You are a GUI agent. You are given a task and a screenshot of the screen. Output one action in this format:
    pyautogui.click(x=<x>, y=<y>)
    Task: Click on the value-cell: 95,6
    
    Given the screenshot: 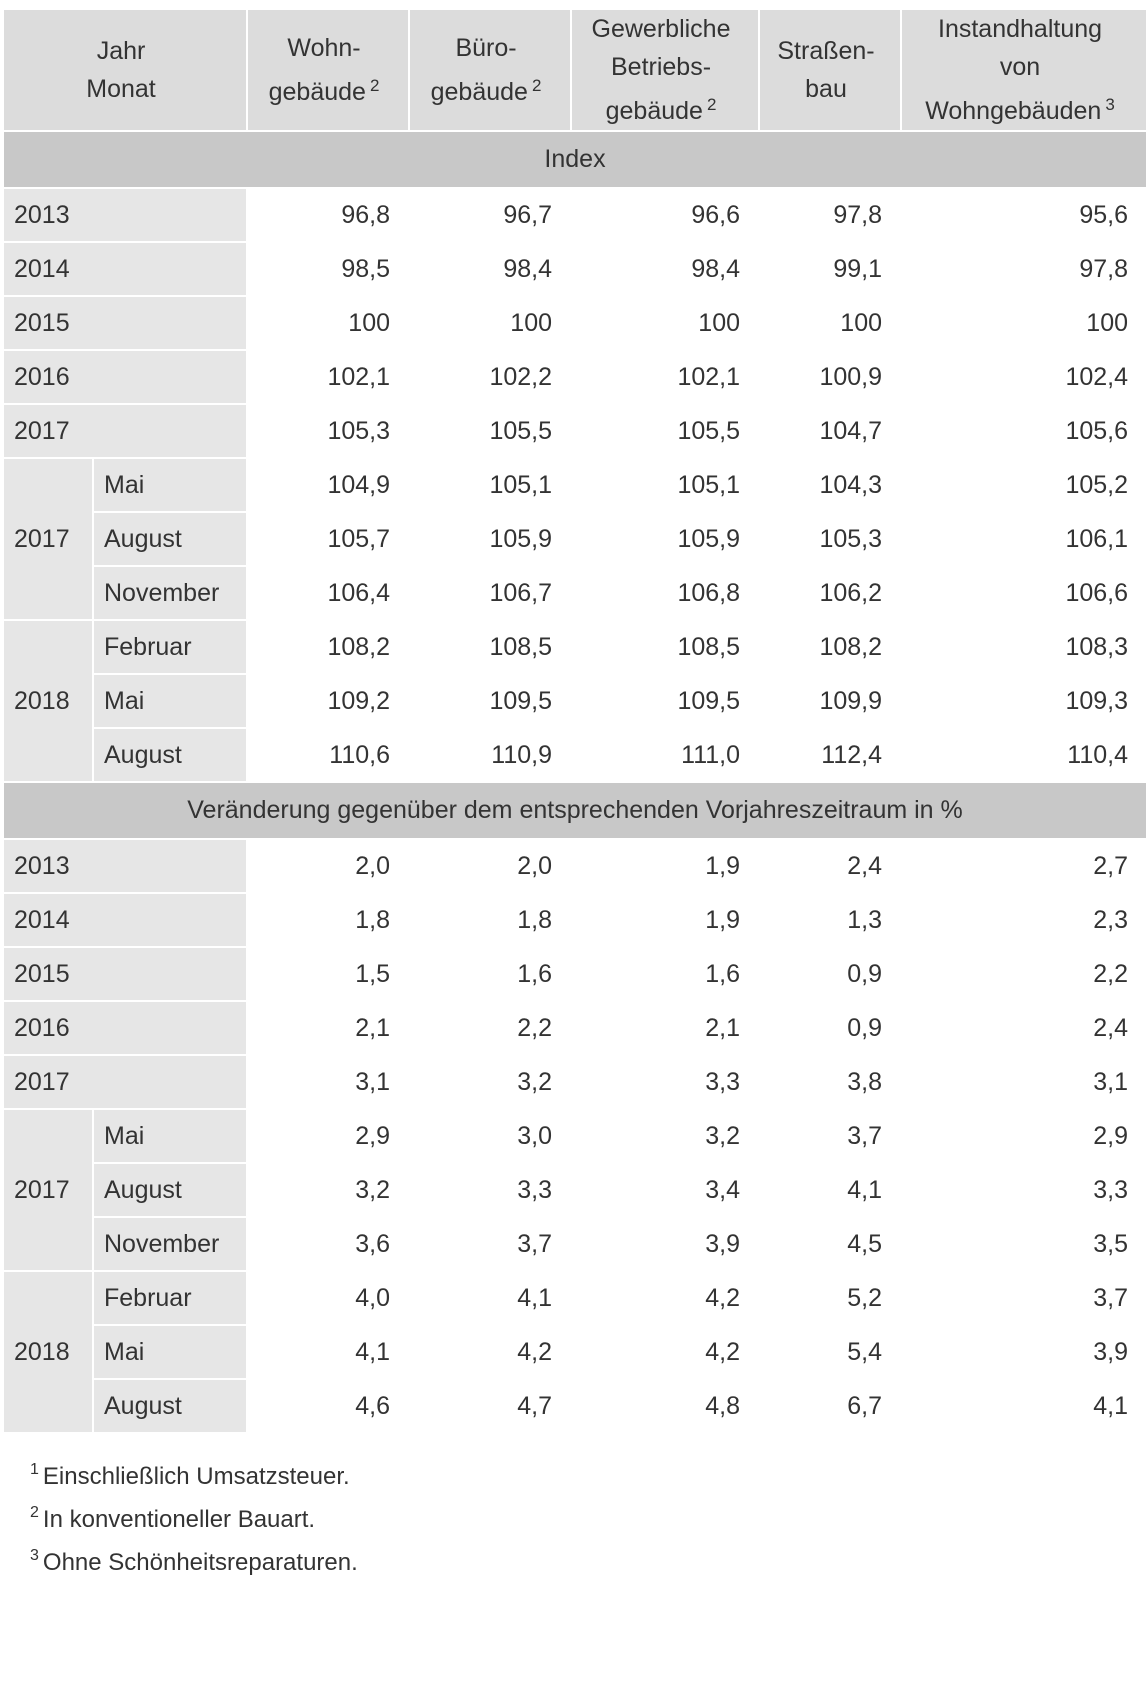 What is the action you would take?
    pyautogui.click(x=1024, y=215)
    